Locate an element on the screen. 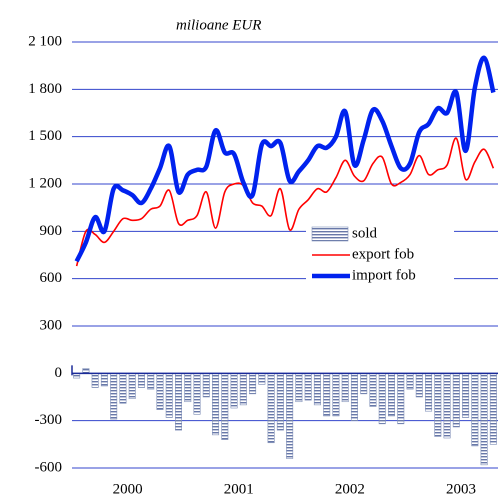 Image resolution: width=498 pixels, height=500 pixels. y-tick-label: 0 is located at coordinates (59, 373).